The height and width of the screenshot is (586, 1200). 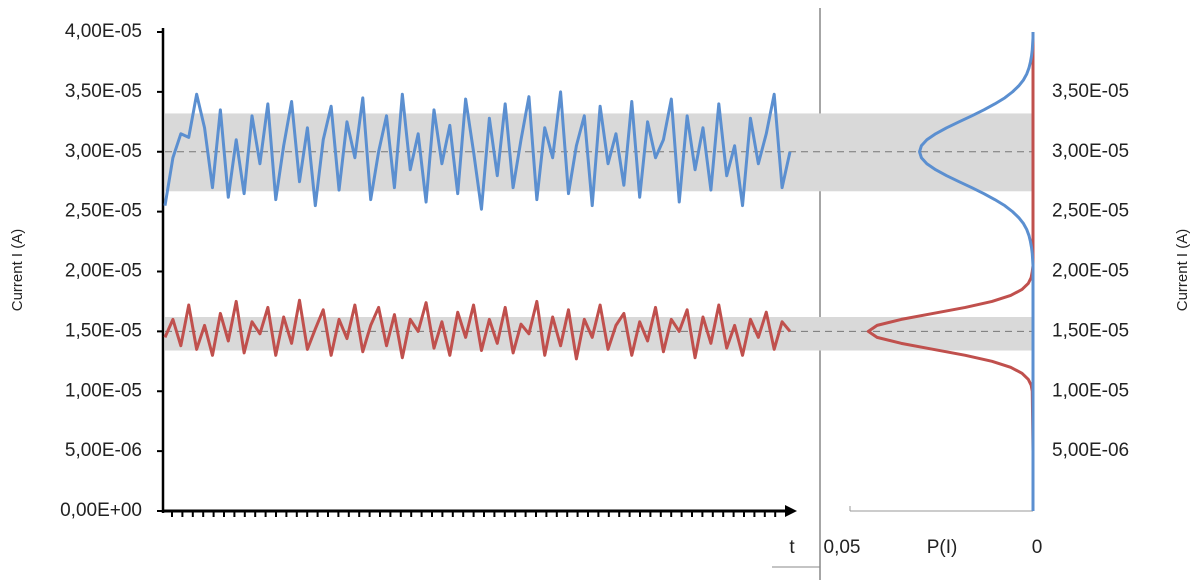 What do you see at coordinates (842, 547) in the screenshot?
I see `x-tick-label: 0,05` at bounding box center [842, 547].